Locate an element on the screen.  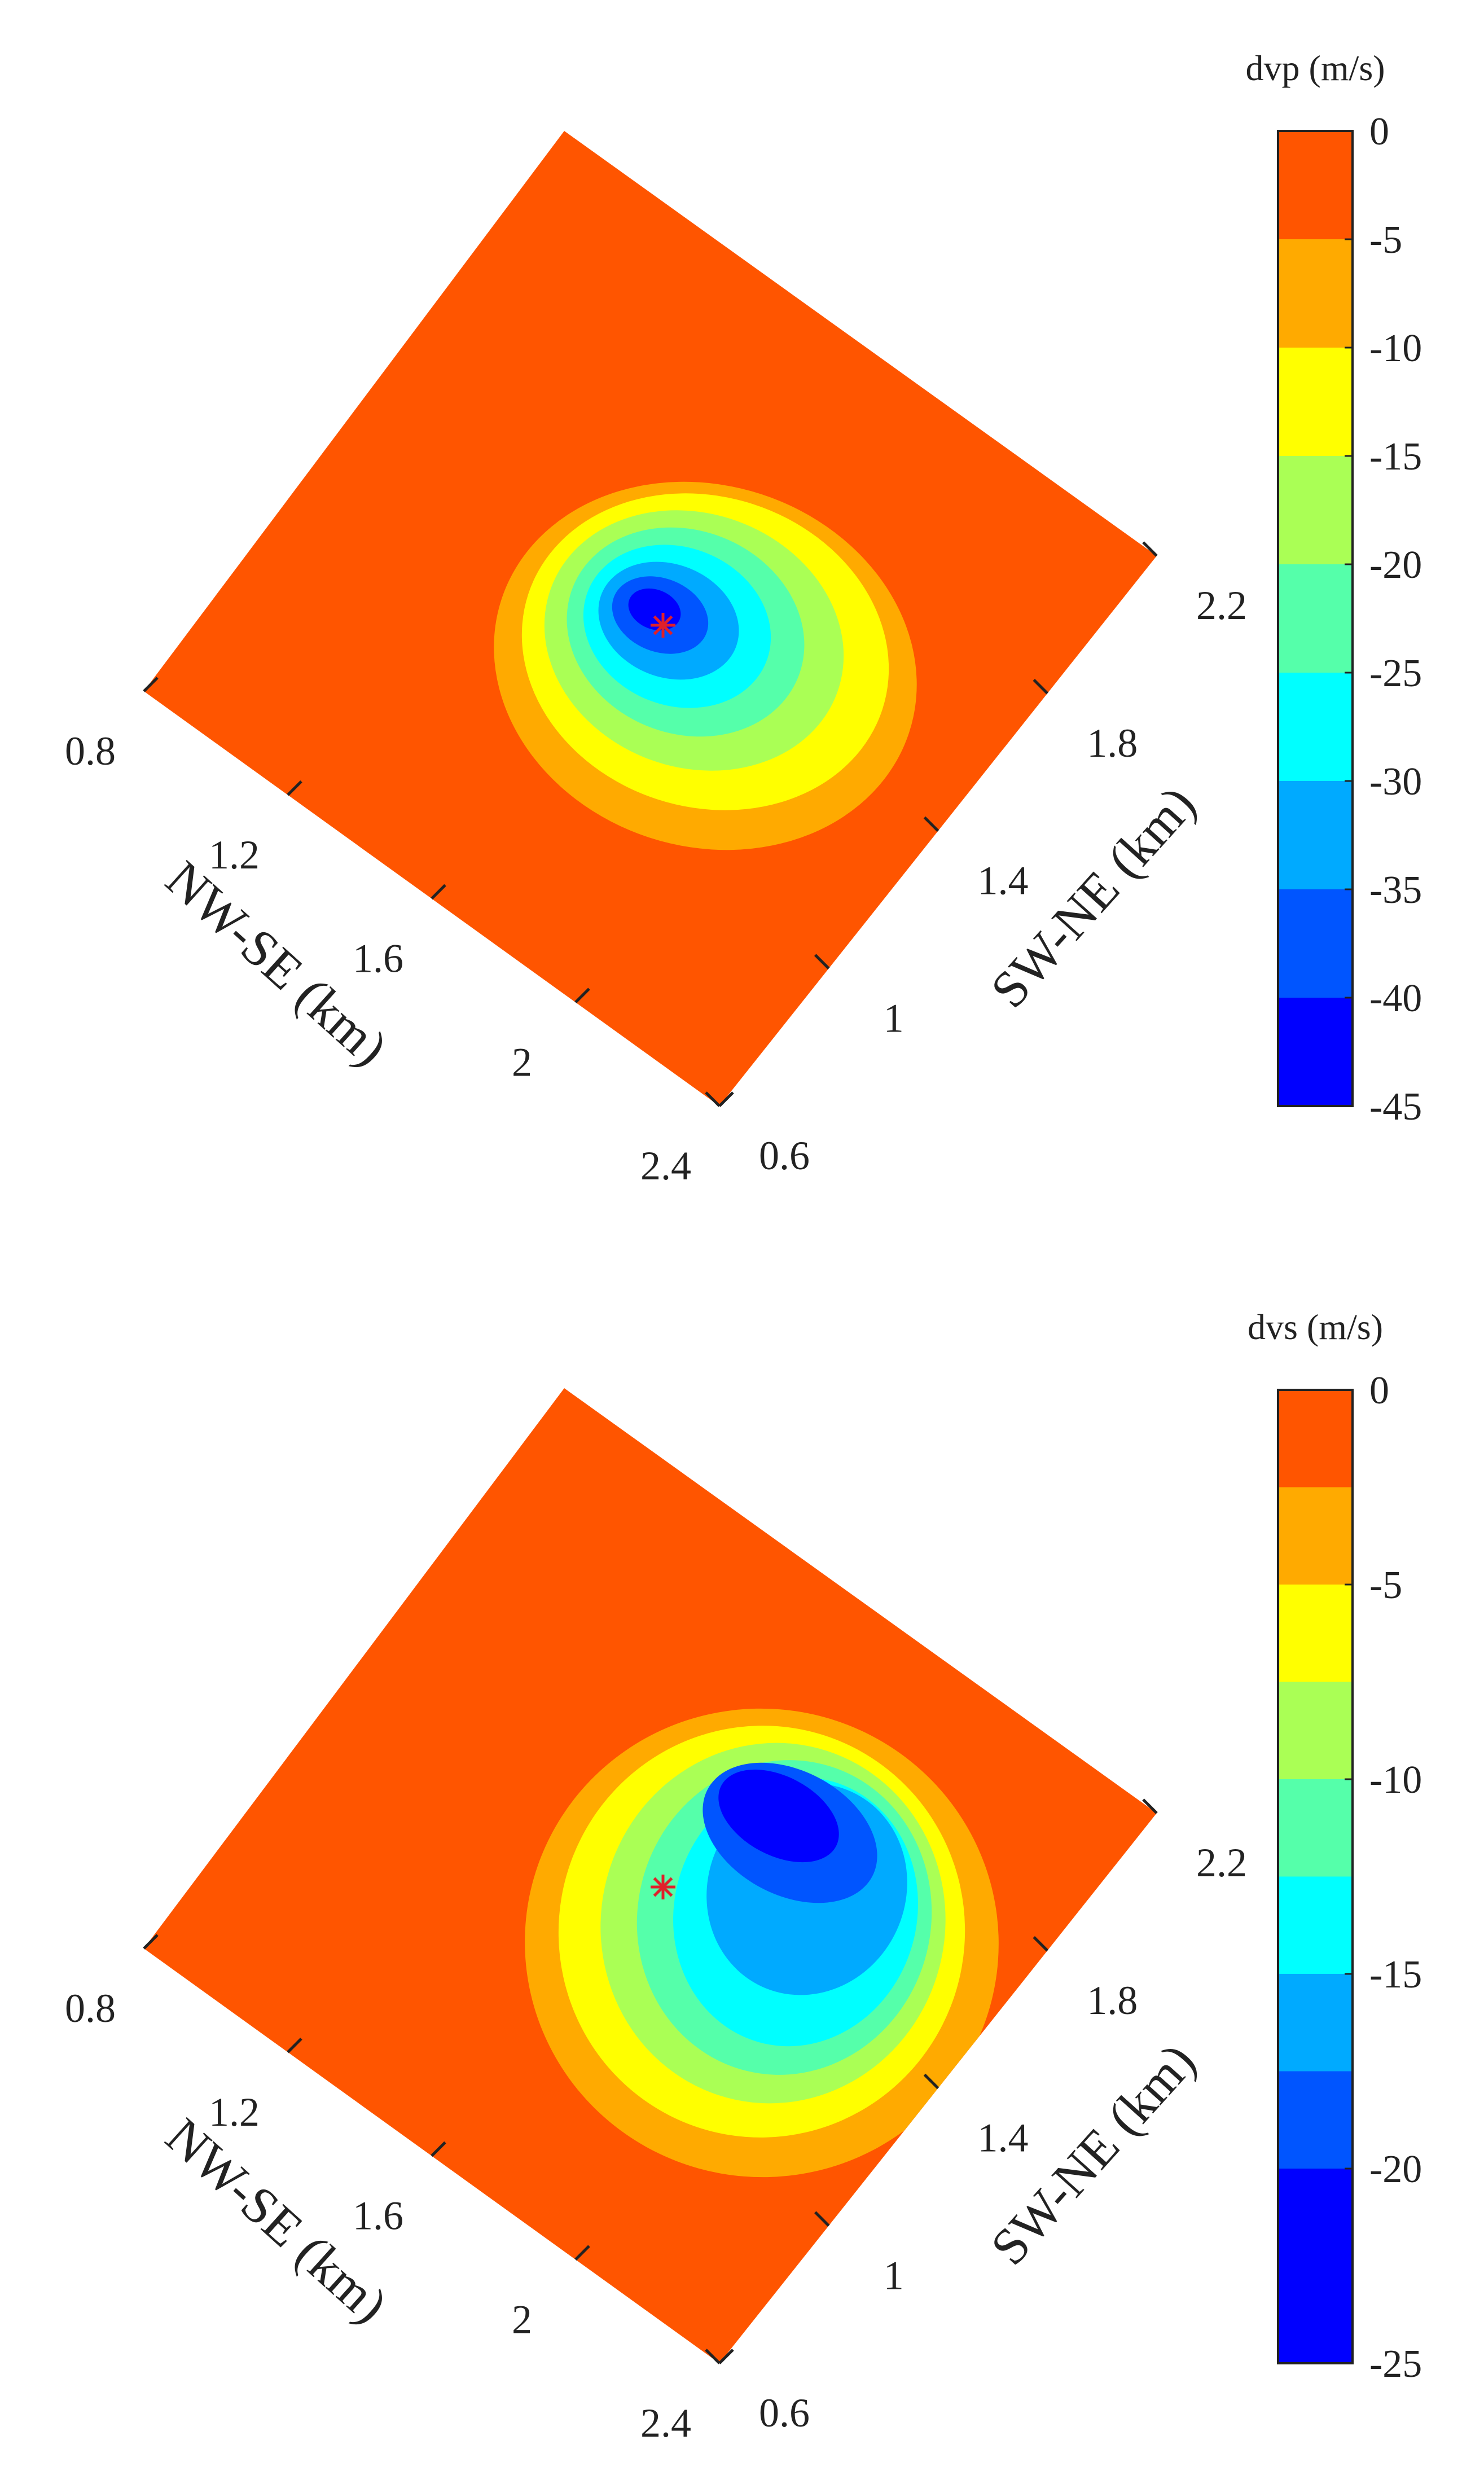
colorbar-title: dvp (m/s) is located at coordinates (1315, 68).